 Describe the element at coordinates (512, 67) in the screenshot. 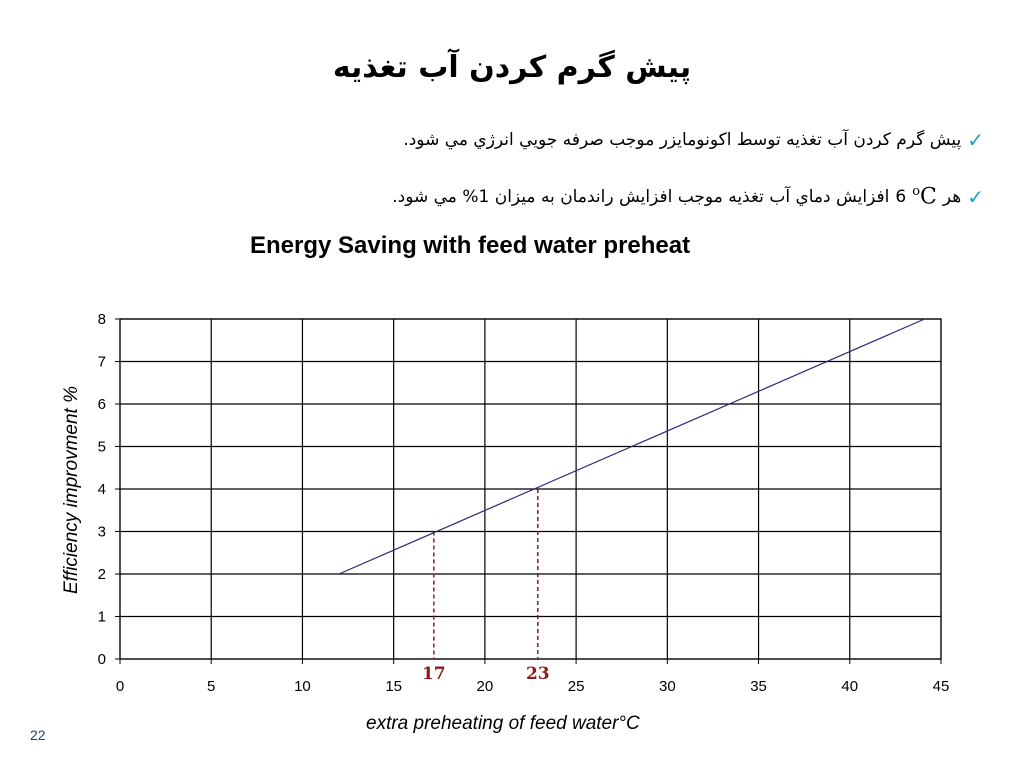

I see `slide-title: پيش گرم کردن آب تغذيه` at that location.